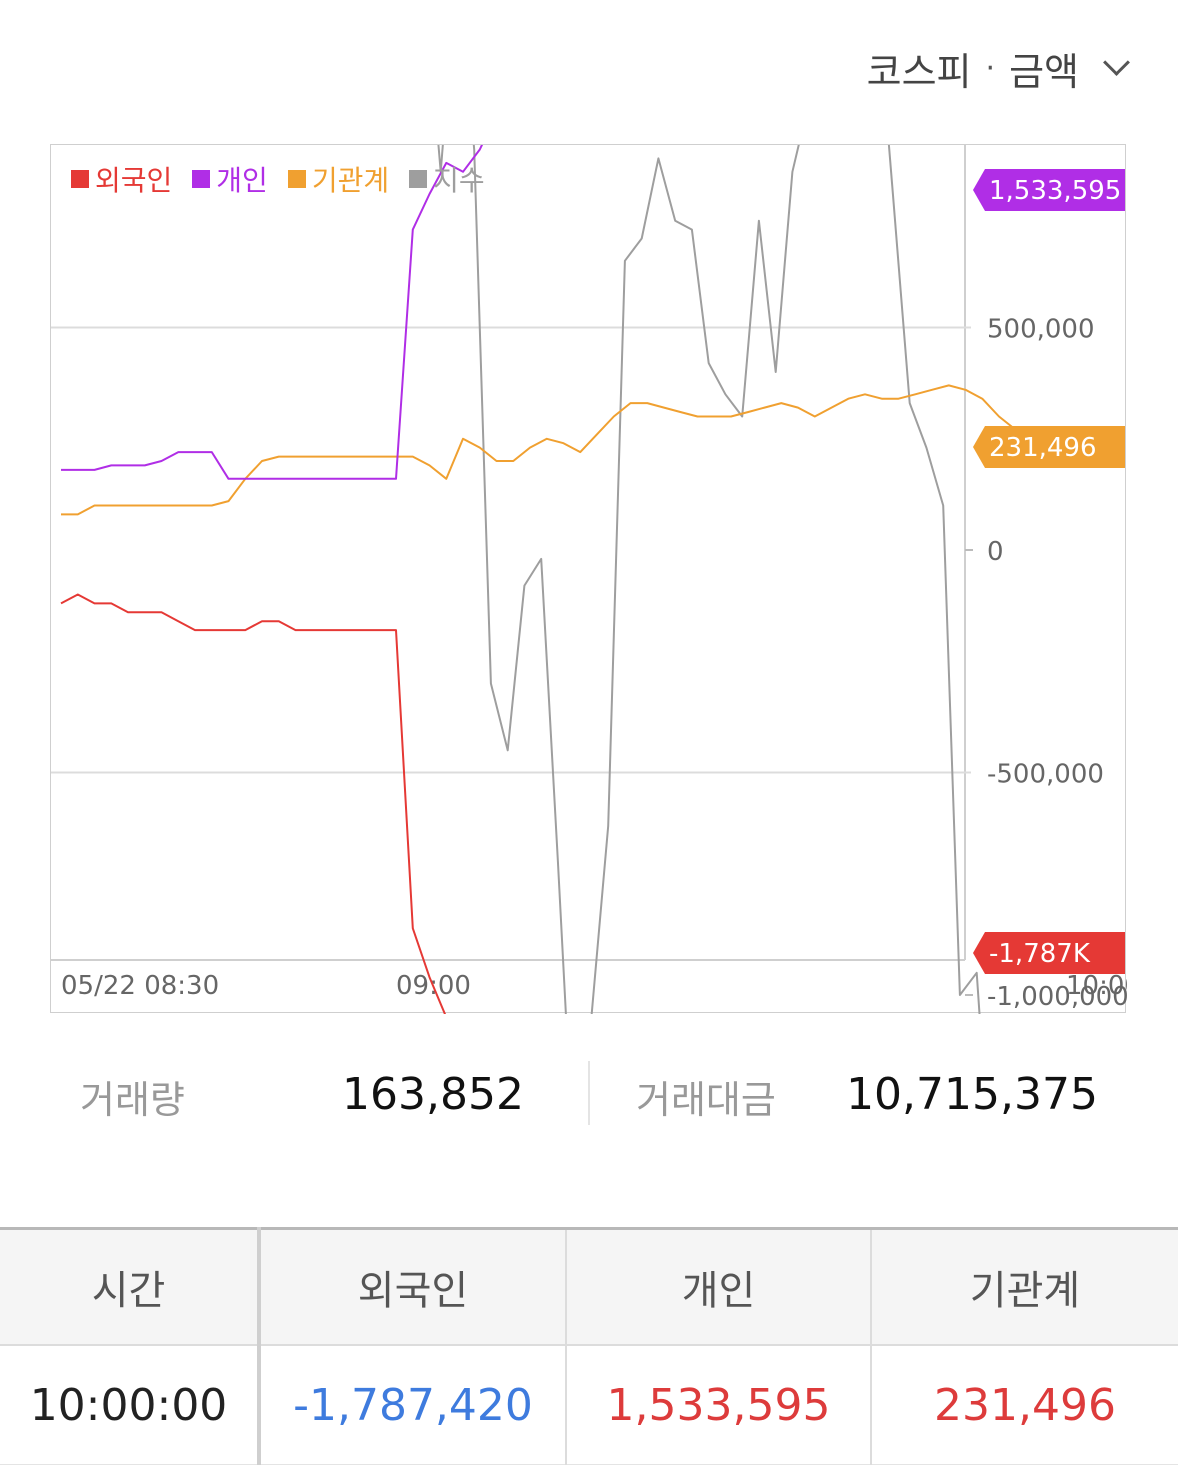 The width and height of the screenshot is (1178, 1465). Describe the element at coordinates (1041, 330) in the screenshot. I see `y-tick-label: 500,000` at that location.